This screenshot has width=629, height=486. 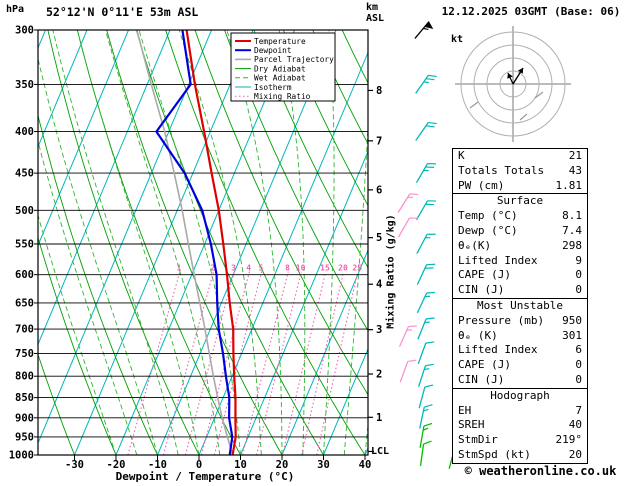 What do you see at coordinates (520, 231) in the screenshot?
I see `surface-row: Dewp (°C) 7.4` at bounding box center [520, 231].